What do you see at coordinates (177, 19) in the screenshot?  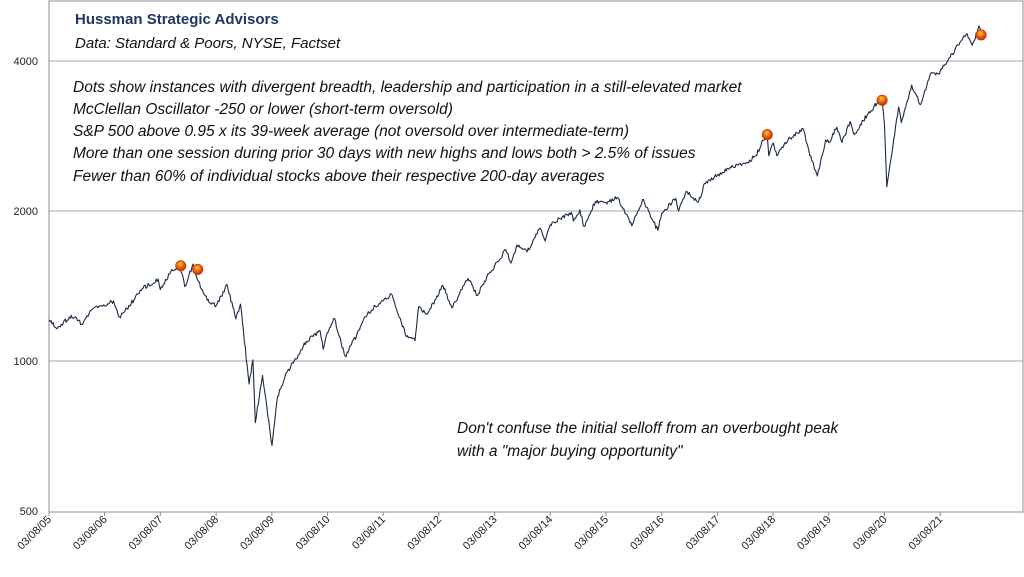 I see `chart-title: Hussman Strategic Advisors` at bounding box center [177, 19].